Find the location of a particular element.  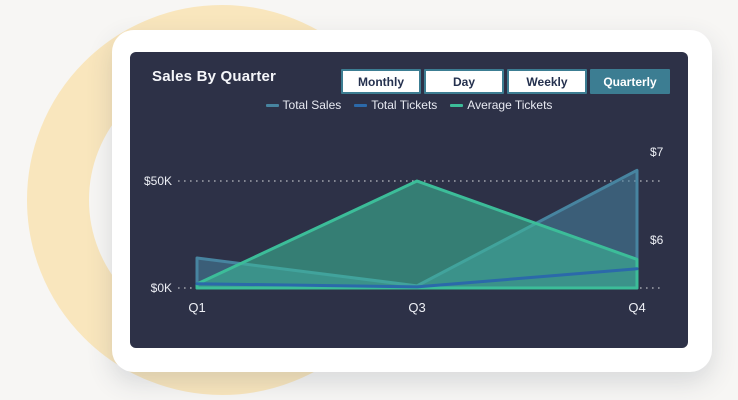

legend-item-total-tickets: Total Tickets is located at coordinates (395, 105).